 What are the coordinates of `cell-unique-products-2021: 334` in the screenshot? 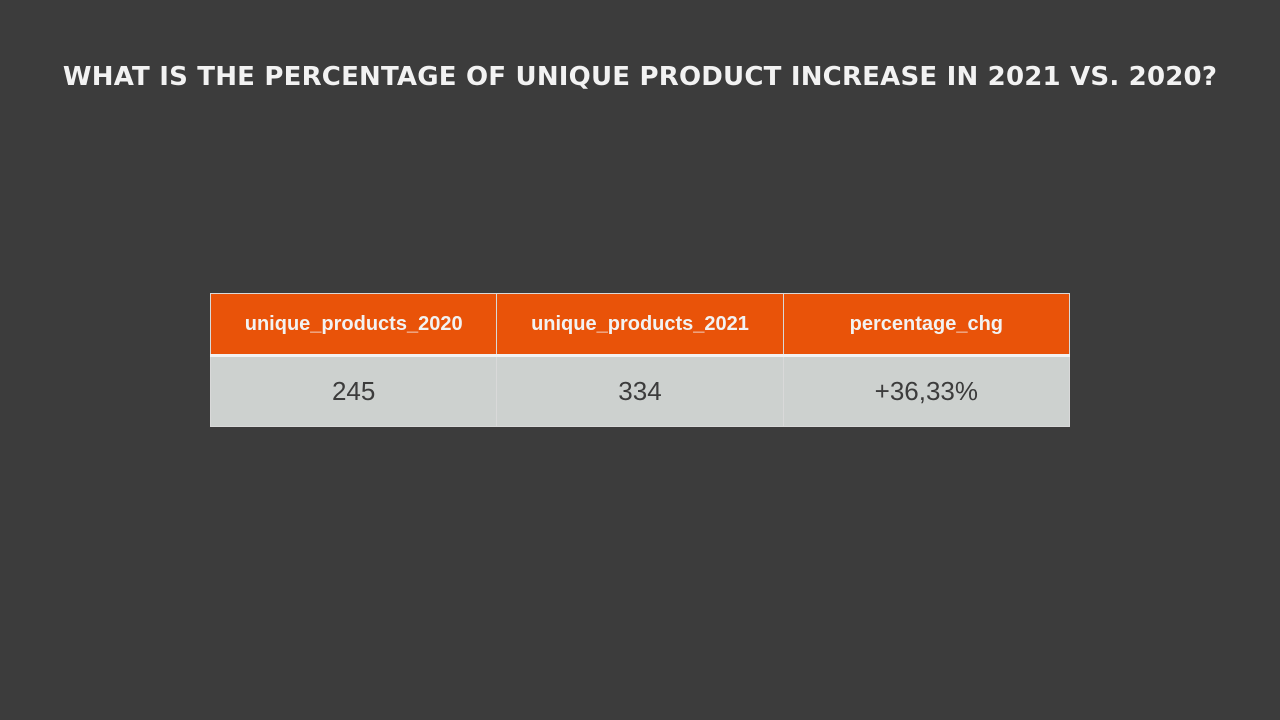 It's located at (640, 391).